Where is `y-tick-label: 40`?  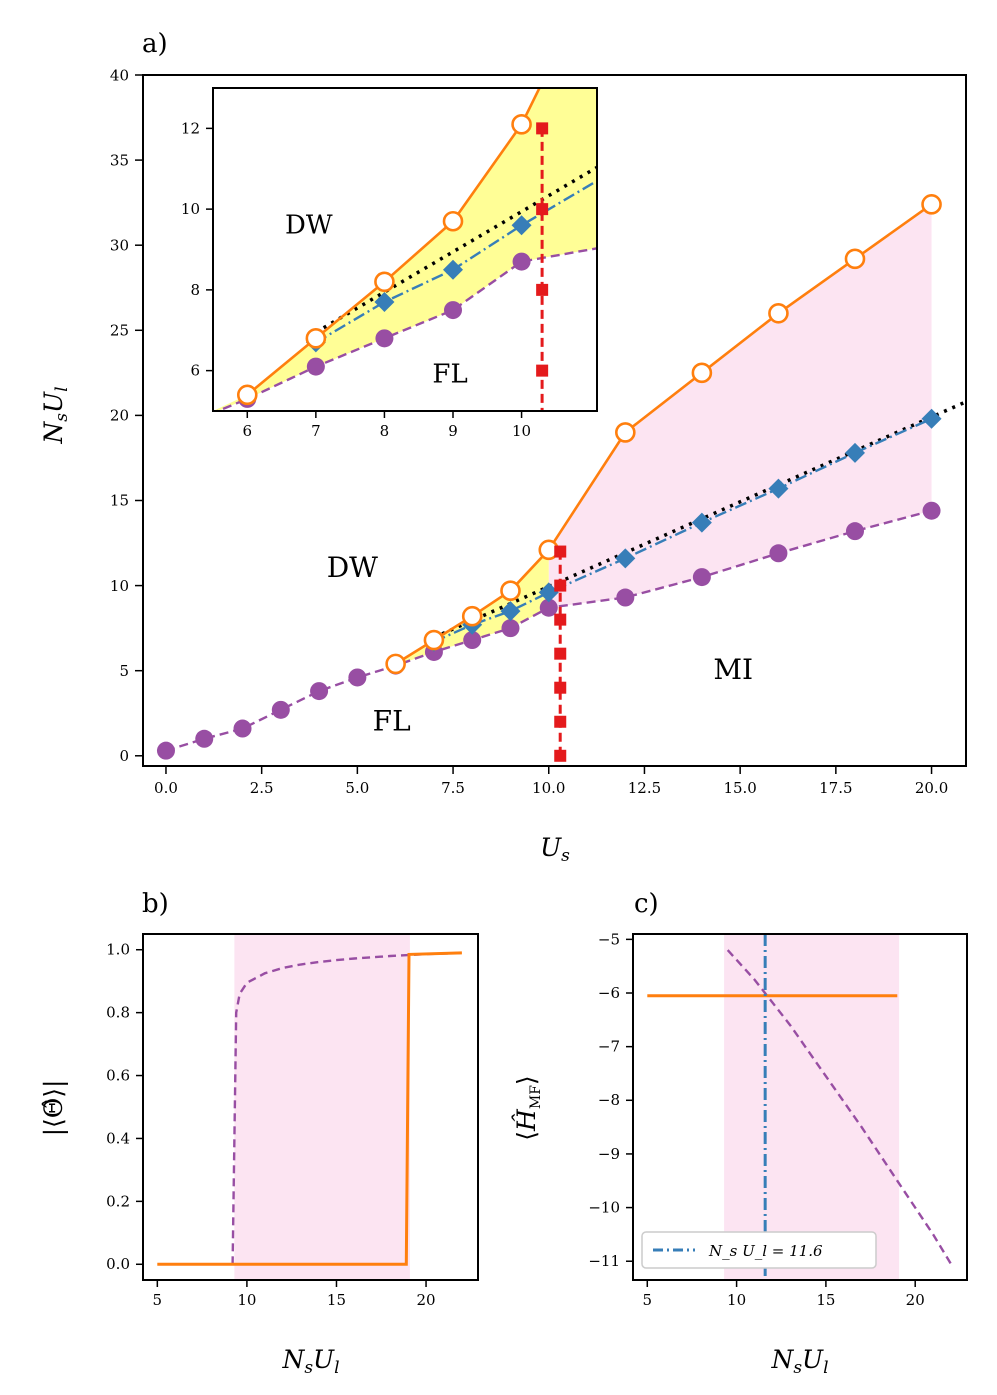
y-tick-label: 40 is located at coordinates (119, 75).